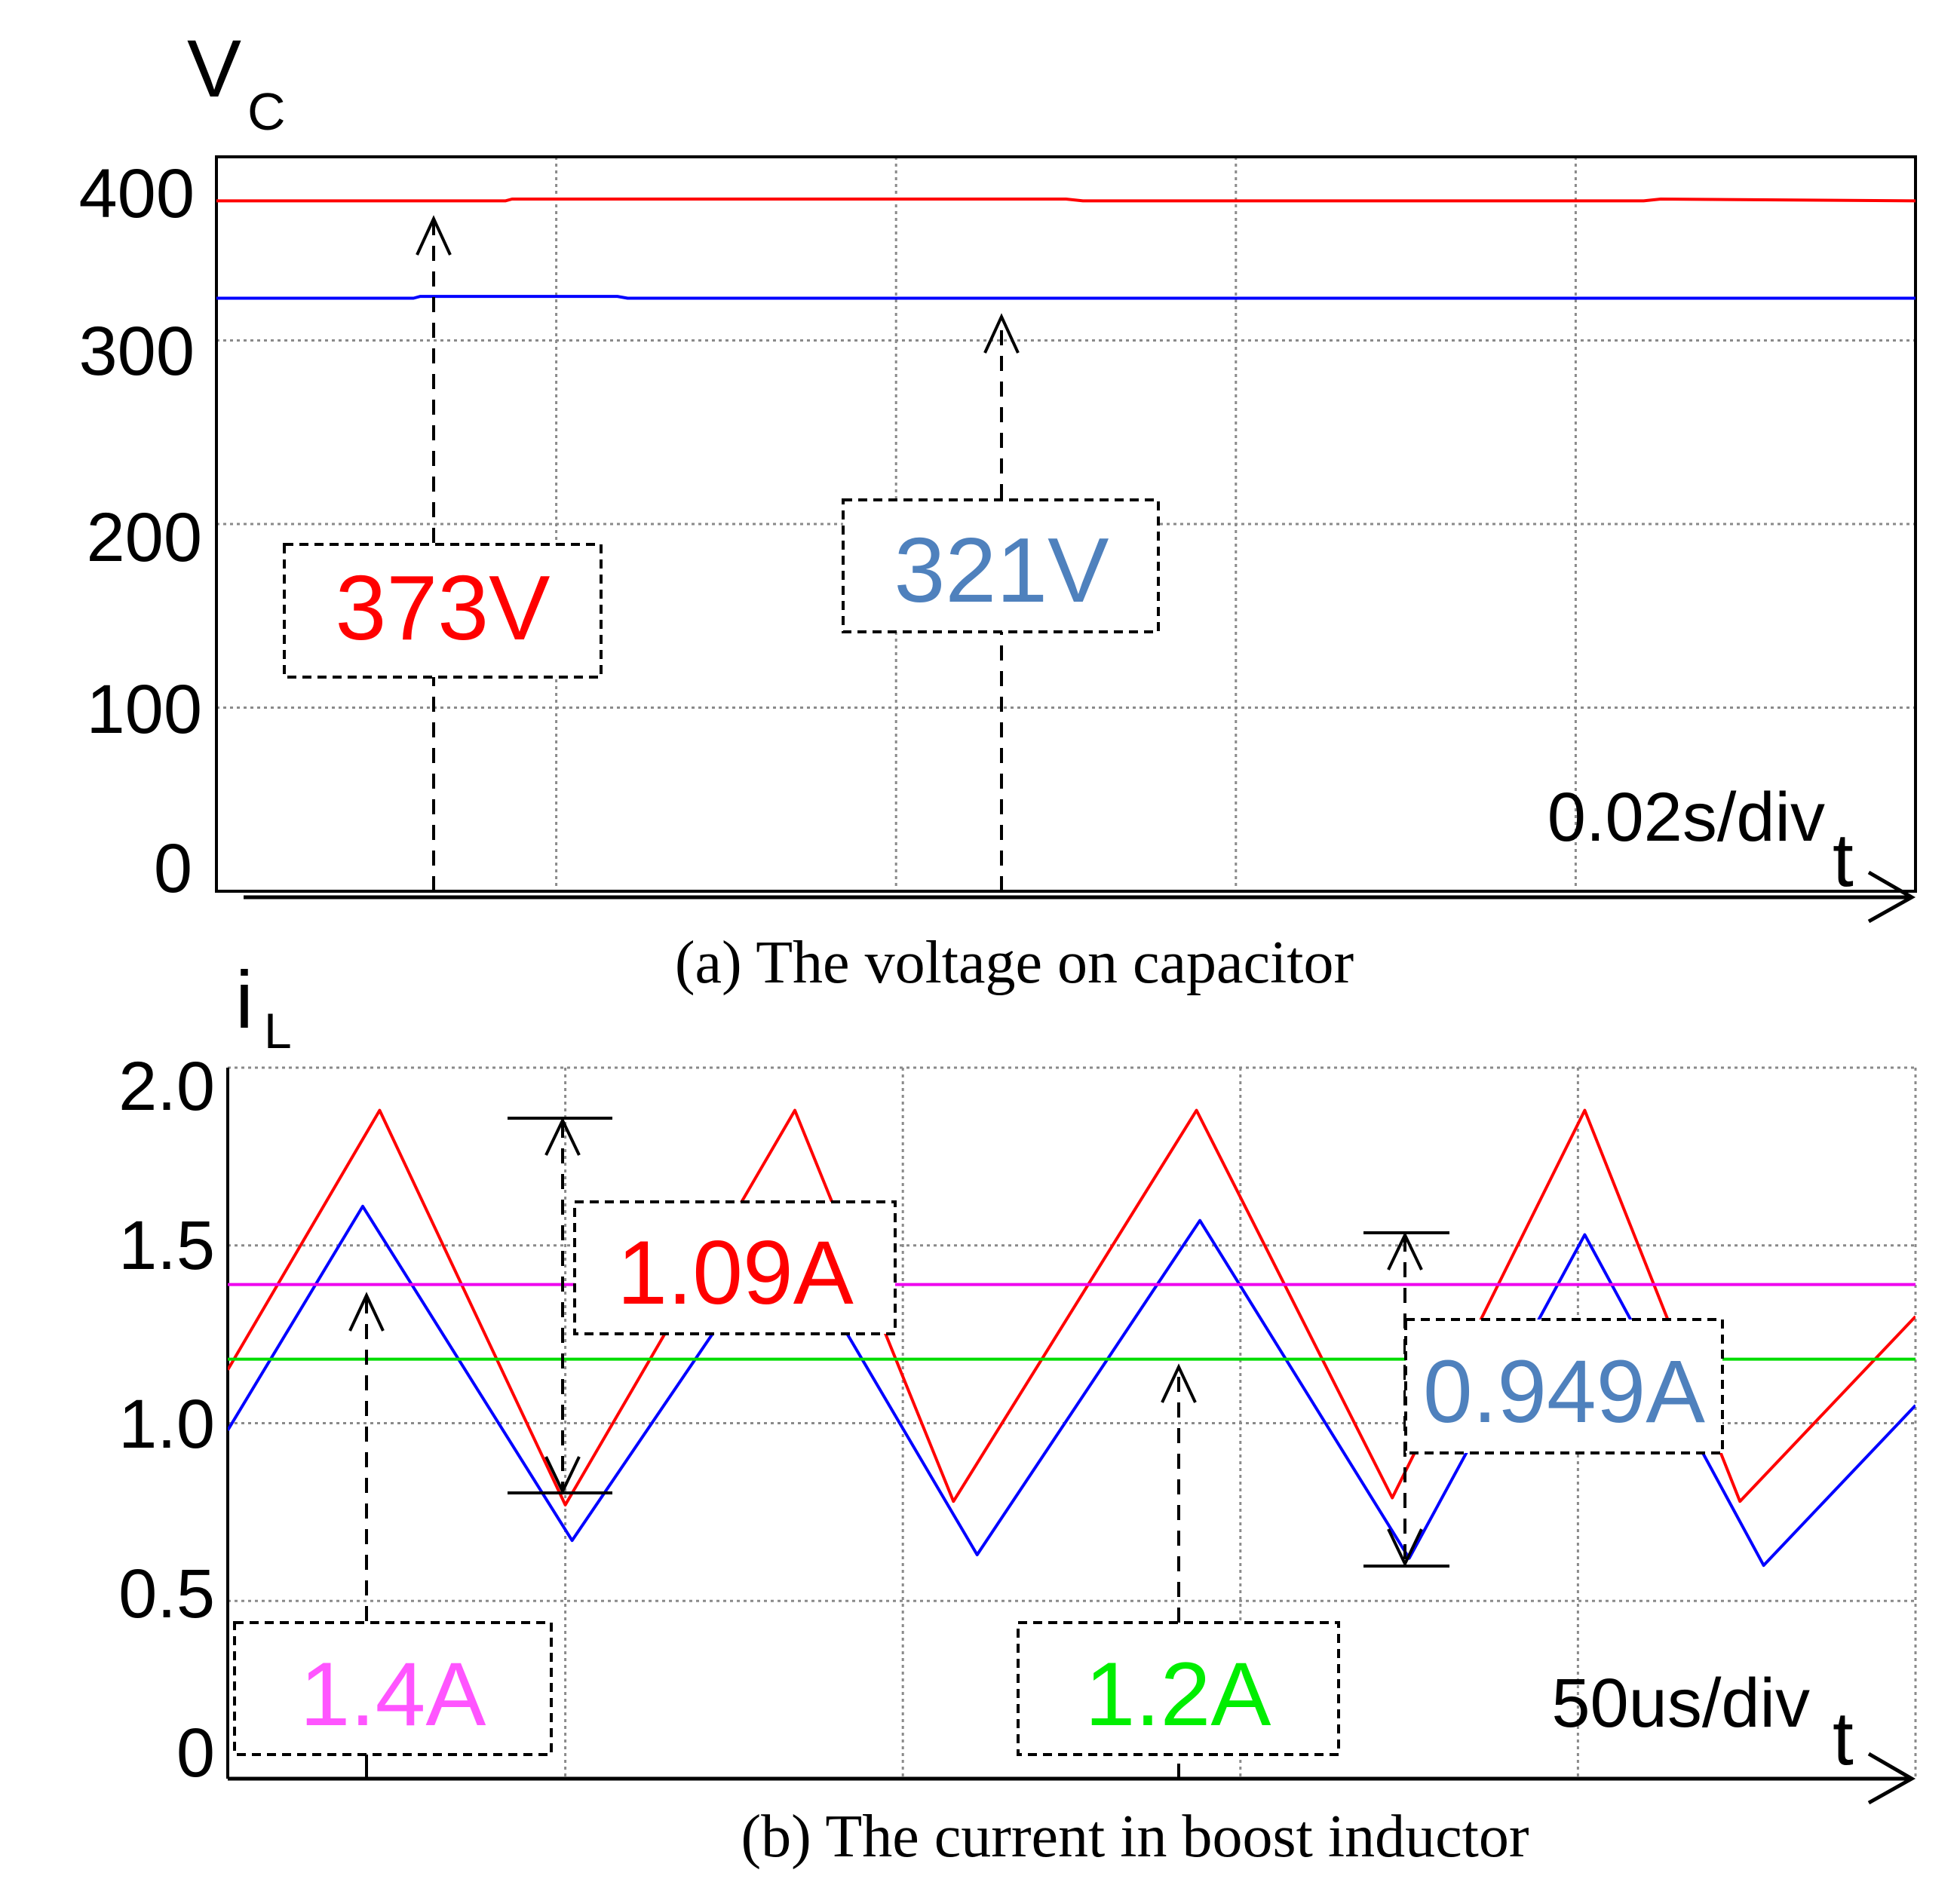 This screenshot has height=1885, width=1960. I want to click on y-tick-label: 300, so click(137, 351).